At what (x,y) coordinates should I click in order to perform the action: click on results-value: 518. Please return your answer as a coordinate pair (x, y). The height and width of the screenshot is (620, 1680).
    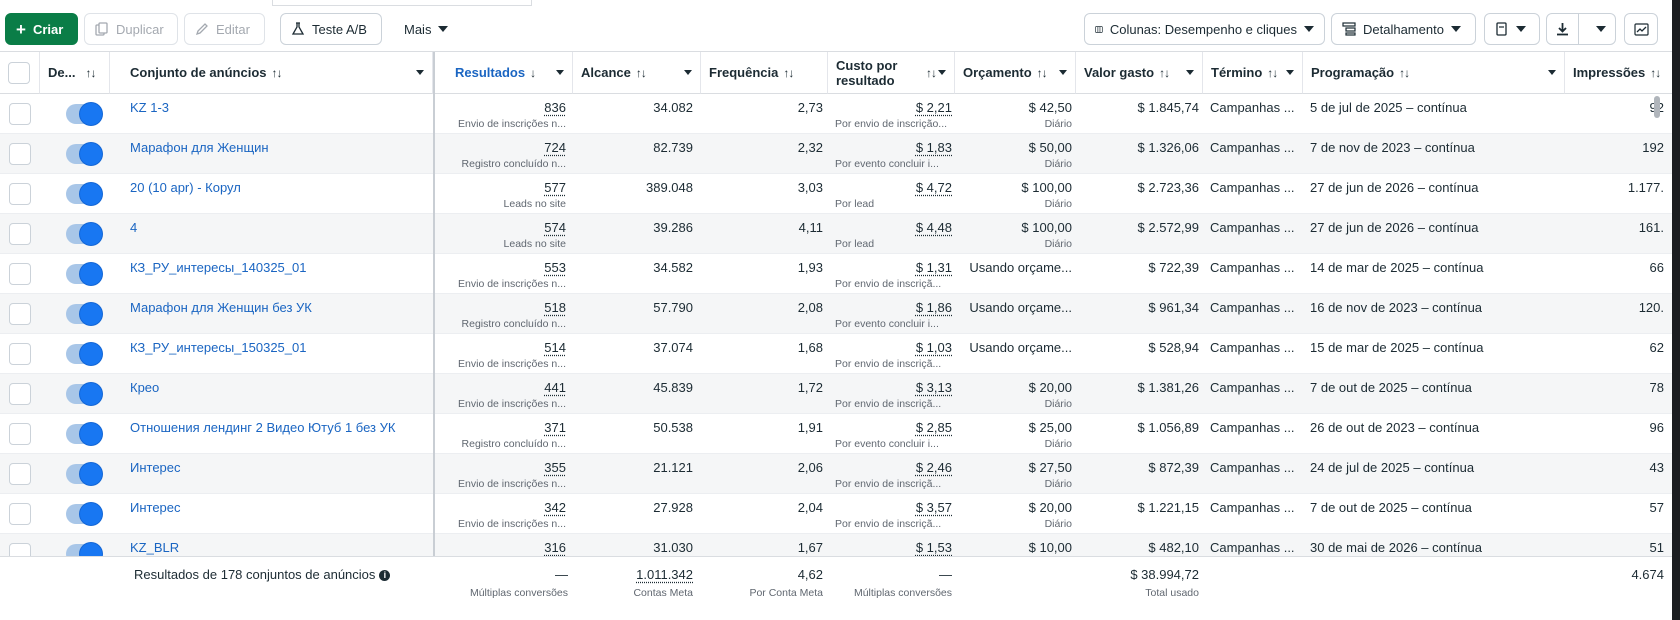
    Looking at the image, I should click on (555, 307).